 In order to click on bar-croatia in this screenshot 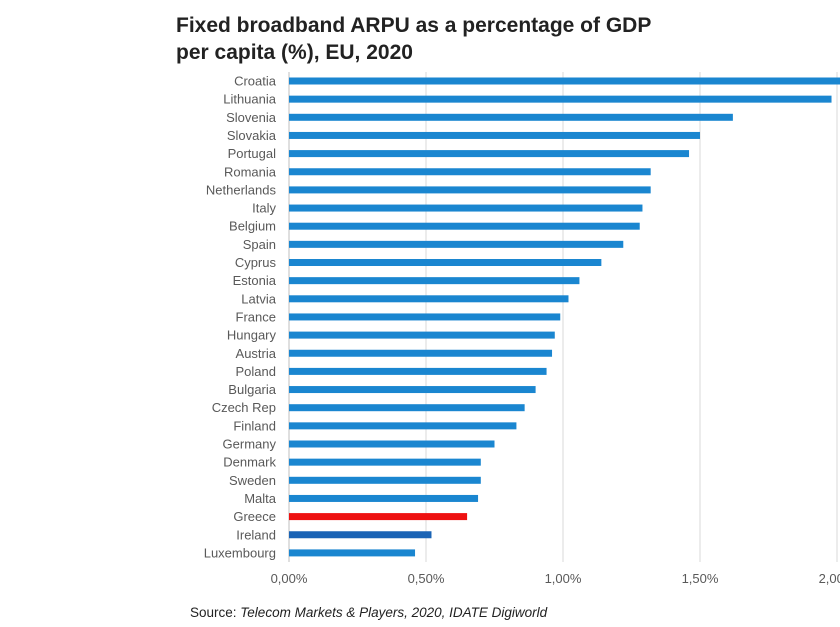, I will do `click(564, 81)`.